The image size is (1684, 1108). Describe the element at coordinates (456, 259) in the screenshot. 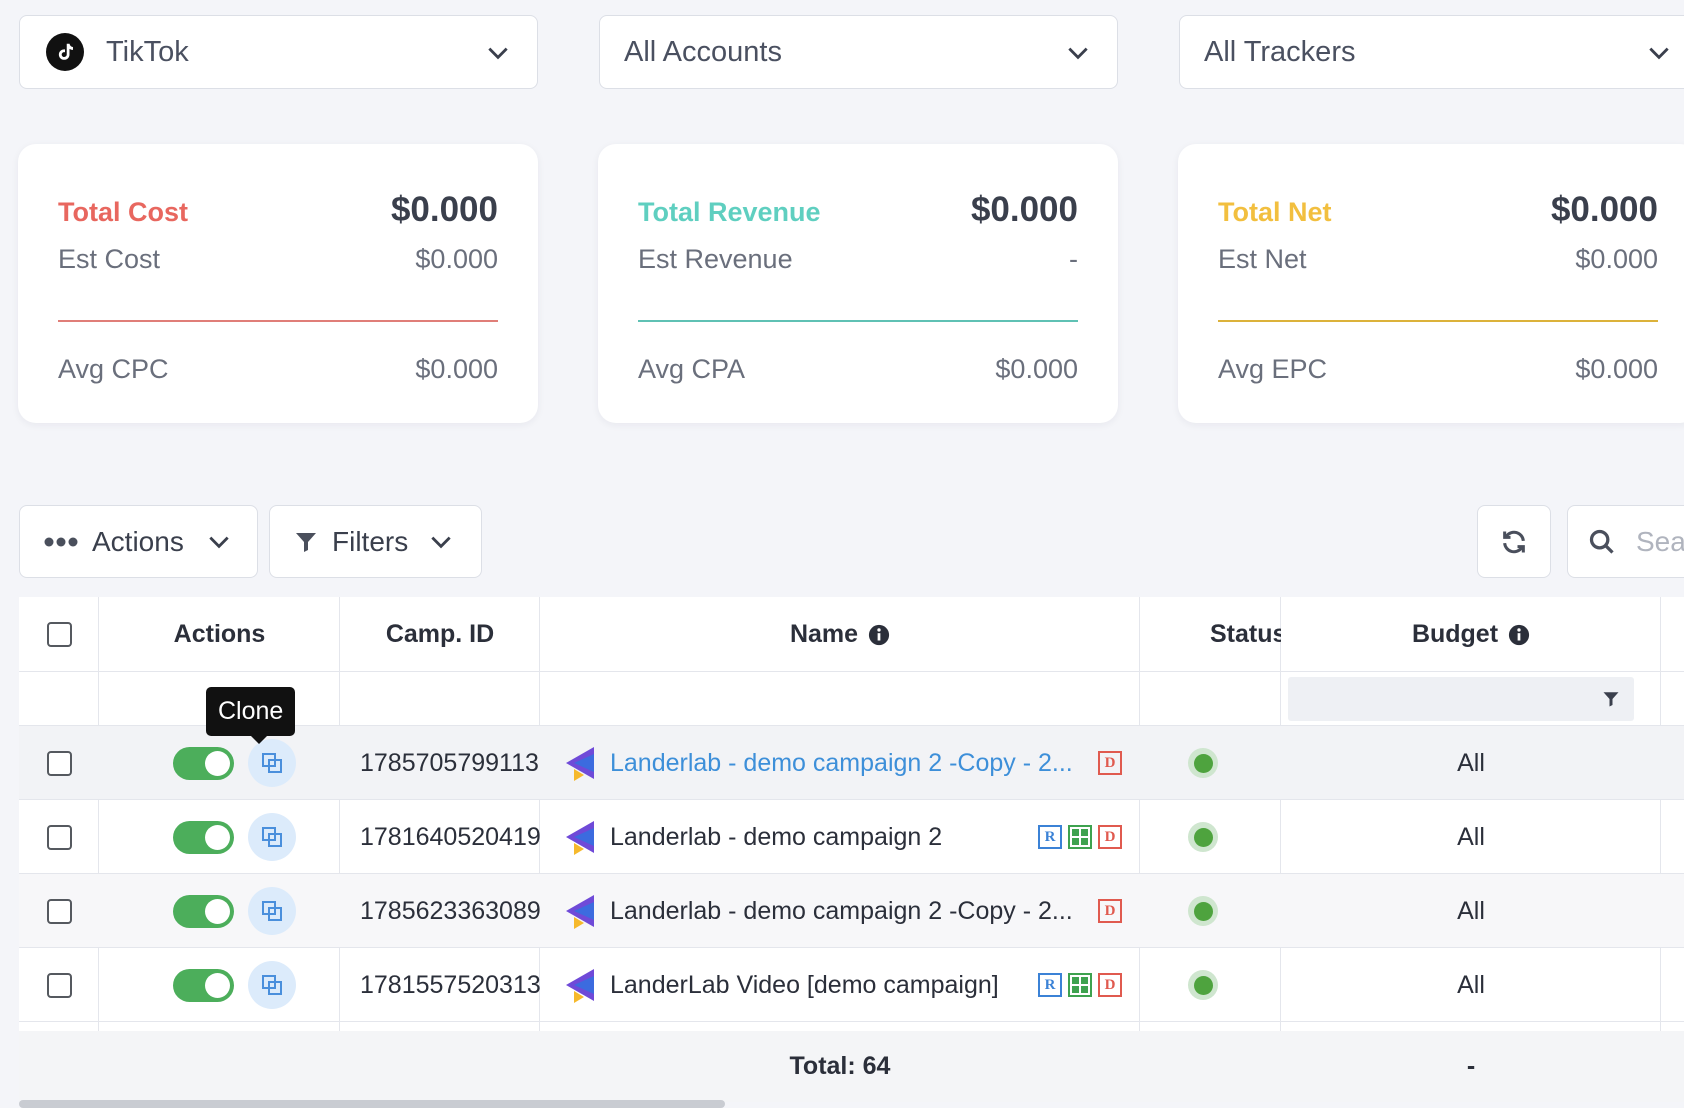

I see `card-est-value: $0.000` at that location.